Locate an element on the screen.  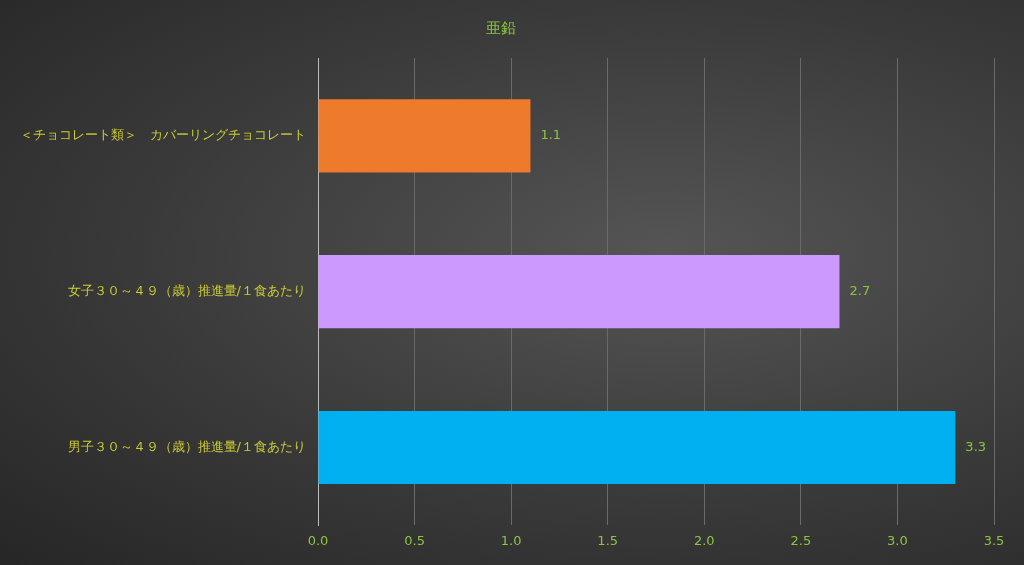
x-tick-label: 0.5 is located at coordinates (414, 540).